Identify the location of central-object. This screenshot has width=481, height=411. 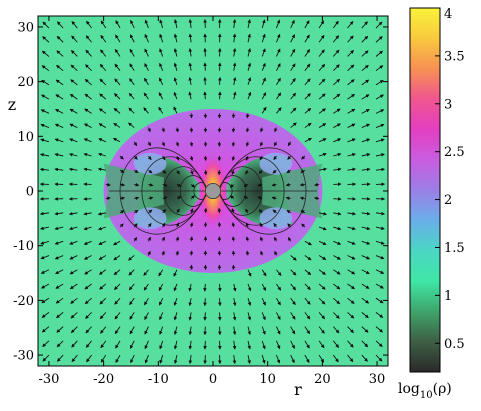
(213, 191).